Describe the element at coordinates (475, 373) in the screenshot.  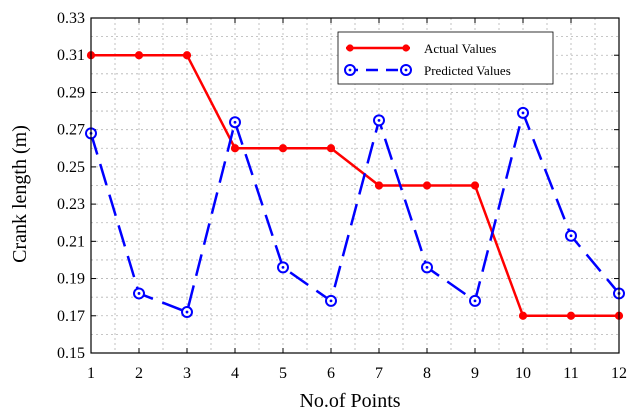
I see `x-tick-label: 9` at that location.